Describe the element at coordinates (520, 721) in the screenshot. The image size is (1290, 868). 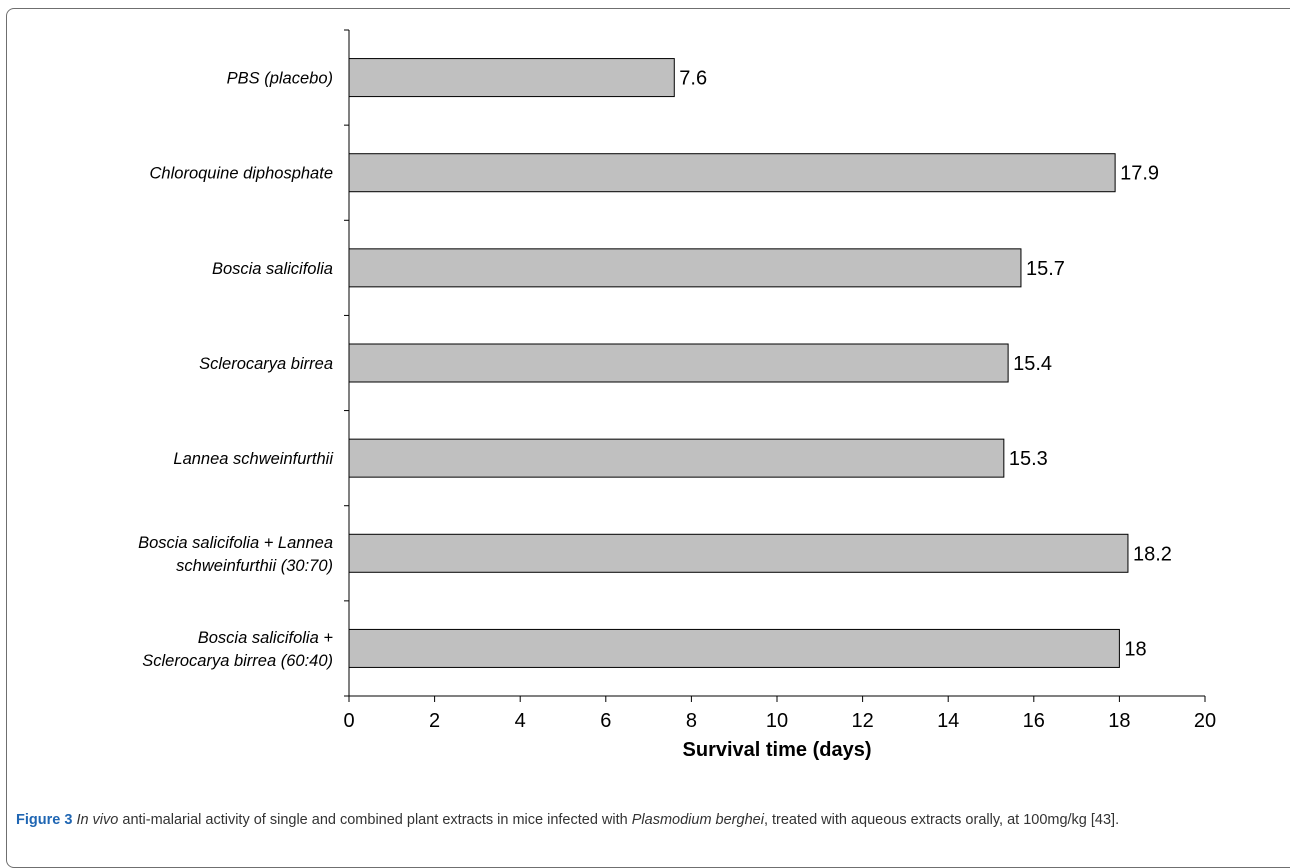
I see `x-tick-label: 4` at that location.